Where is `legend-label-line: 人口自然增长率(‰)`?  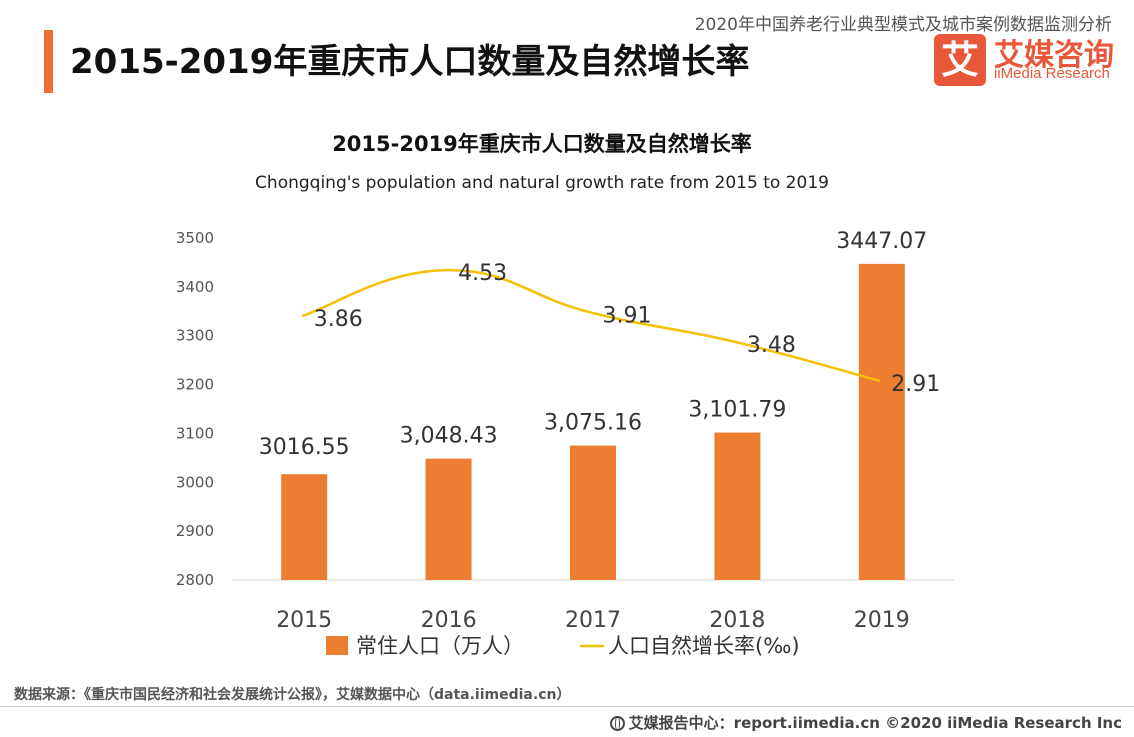
legend-label-line: 人口自然增长率(‰) is located at coordinates (704, 646).